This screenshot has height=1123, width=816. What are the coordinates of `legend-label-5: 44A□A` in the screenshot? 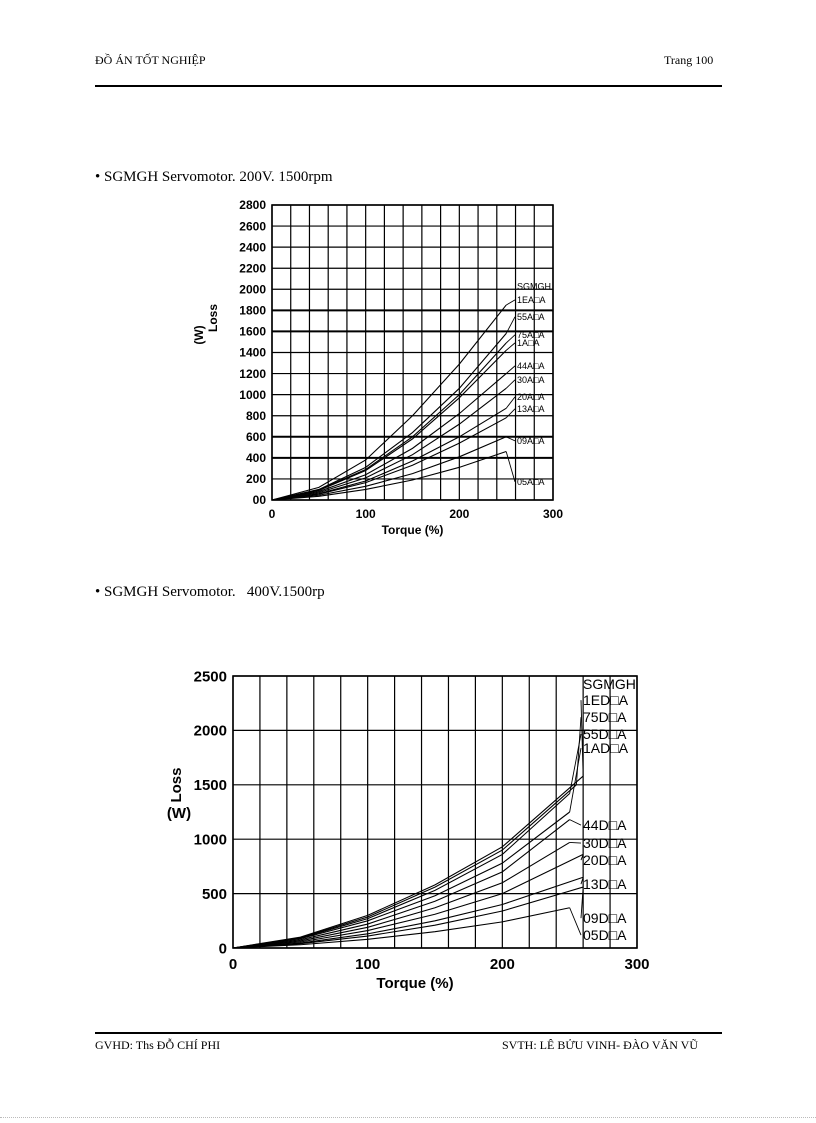 It's located at (530, 366).